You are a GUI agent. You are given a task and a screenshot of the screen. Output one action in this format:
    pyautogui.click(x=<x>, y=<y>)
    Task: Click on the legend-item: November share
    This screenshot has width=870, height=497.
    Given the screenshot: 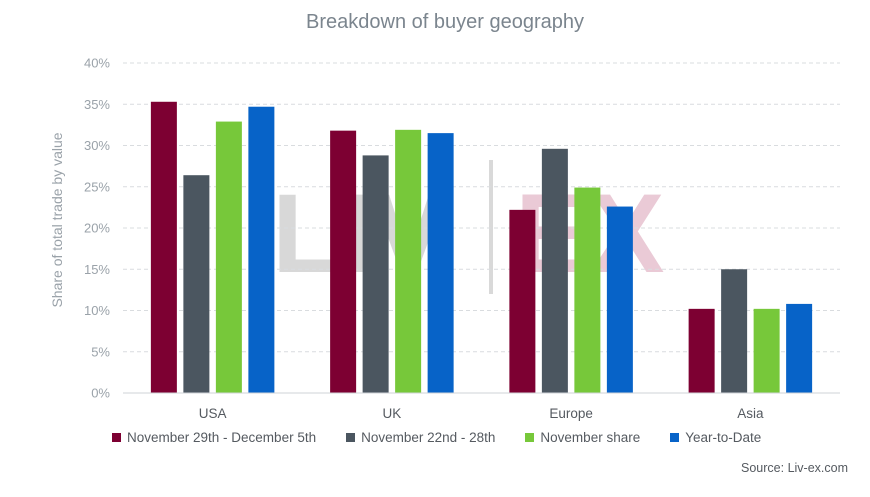 What is the action you would take?
    pyautogui.click(x=582, y=437)
    